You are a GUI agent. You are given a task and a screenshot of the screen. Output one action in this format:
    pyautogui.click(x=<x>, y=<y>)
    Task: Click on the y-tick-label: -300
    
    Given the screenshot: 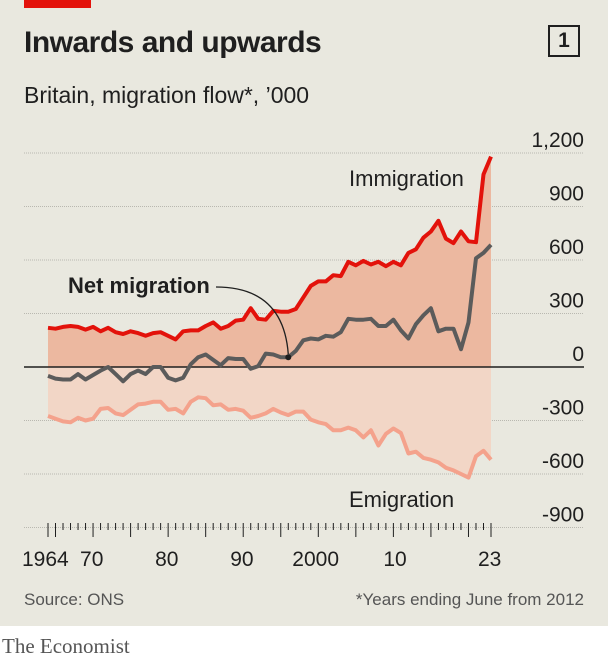 What is the action you would take?
    pyautogui.click(x=563, y=408)
    